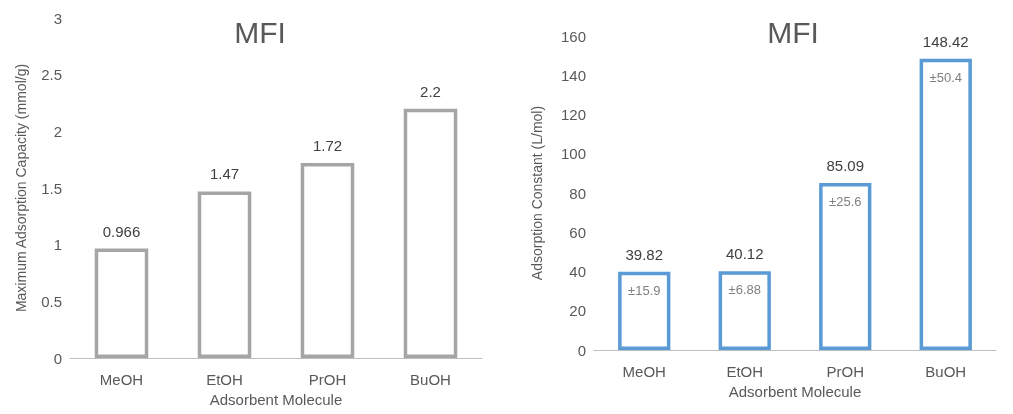 The image size is (1013, 414). Describe the element at coordinates (744, 290) in the screenshot. I see `annotation: ±6.88` at that location.